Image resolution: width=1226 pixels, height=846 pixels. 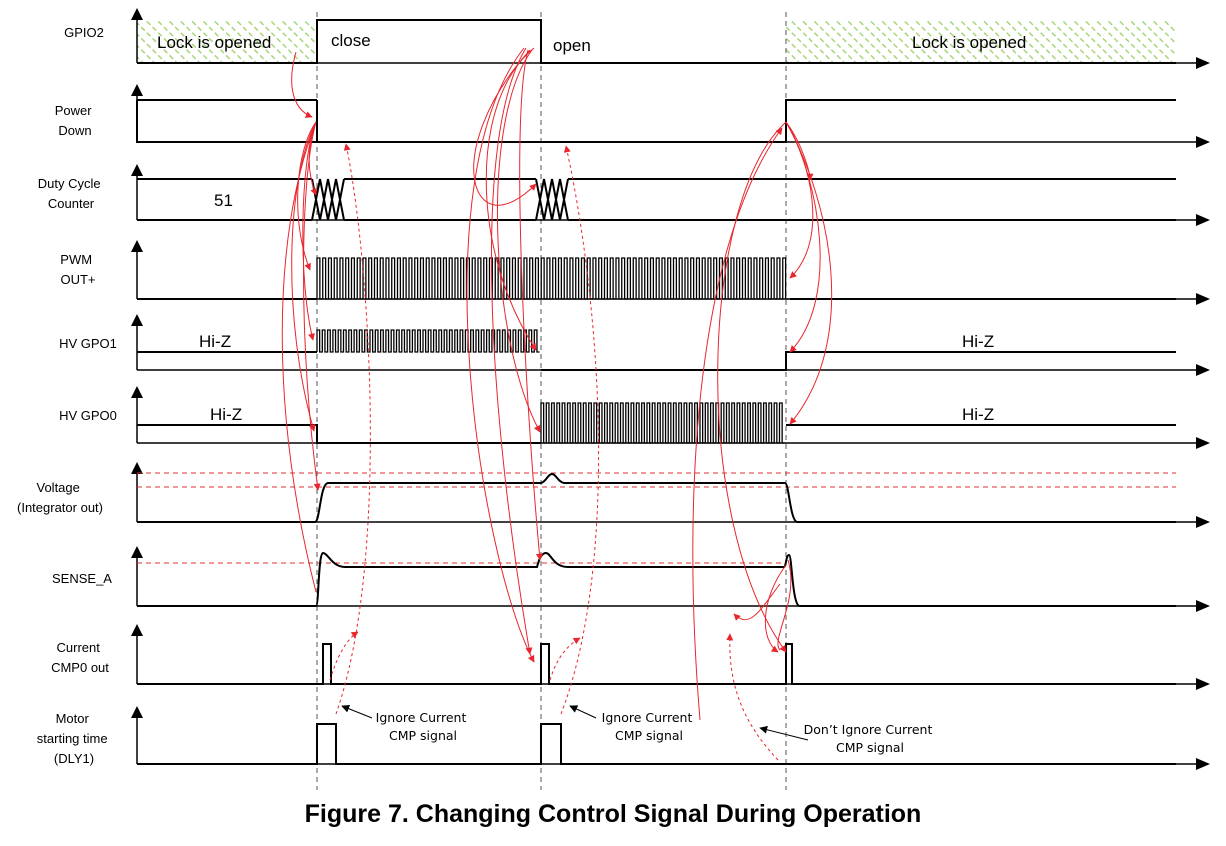 I want to click on hv-gpo0-waveform-base, so click(x=656, y=434).